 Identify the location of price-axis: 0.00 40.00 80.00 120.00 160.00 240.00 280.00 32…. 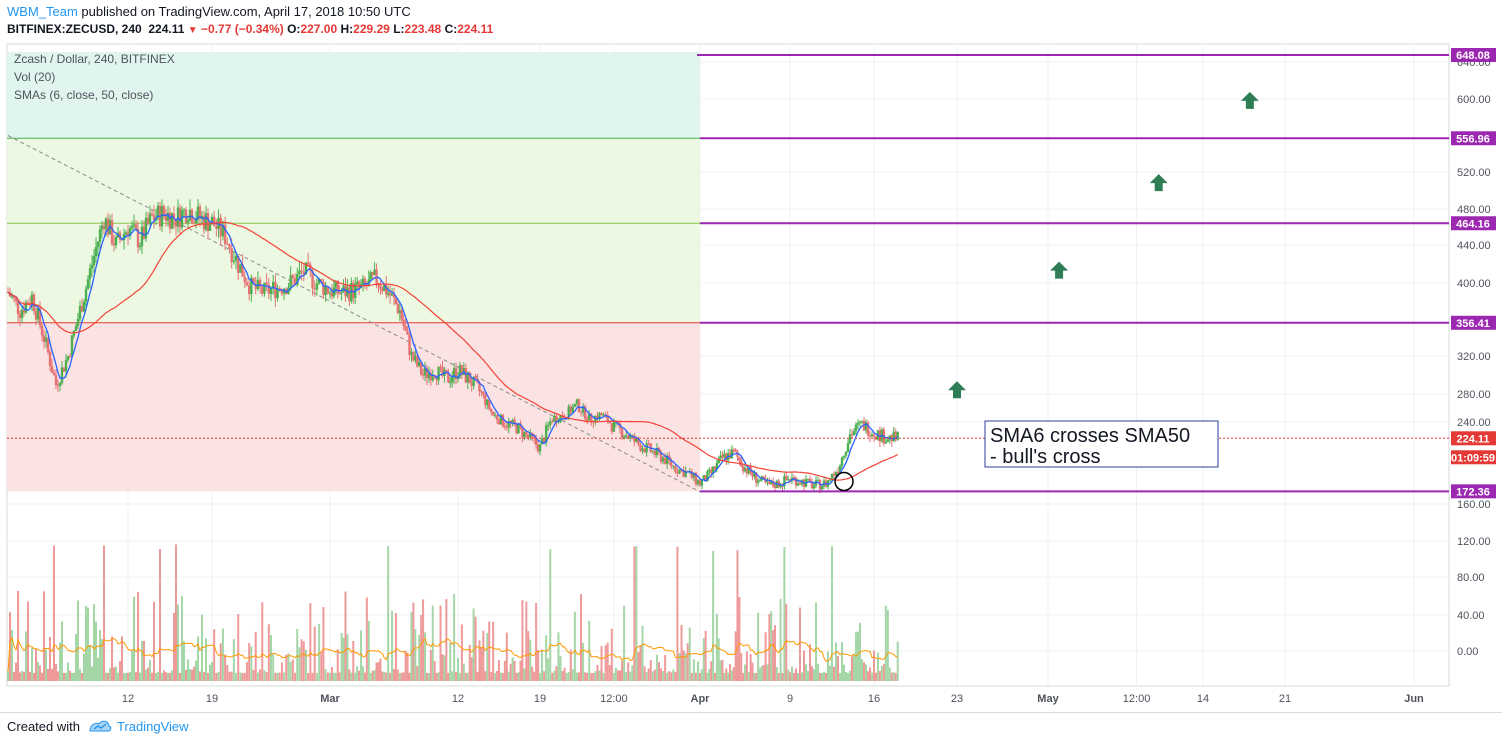
(1474, 357).